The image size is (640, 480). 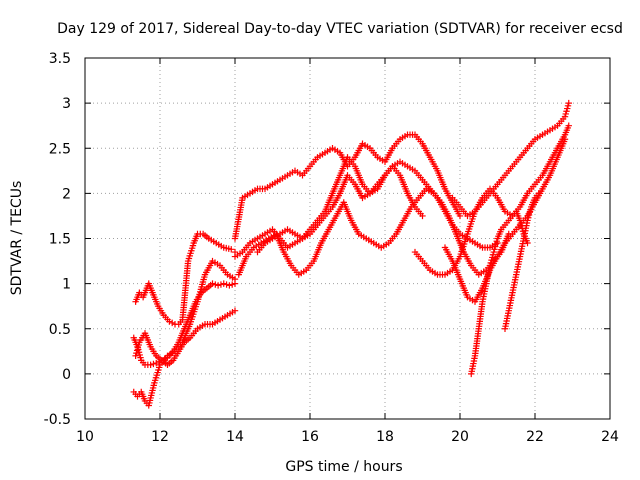 I want to click on y-tick-label: 2.5, so click(x=60, y=149).